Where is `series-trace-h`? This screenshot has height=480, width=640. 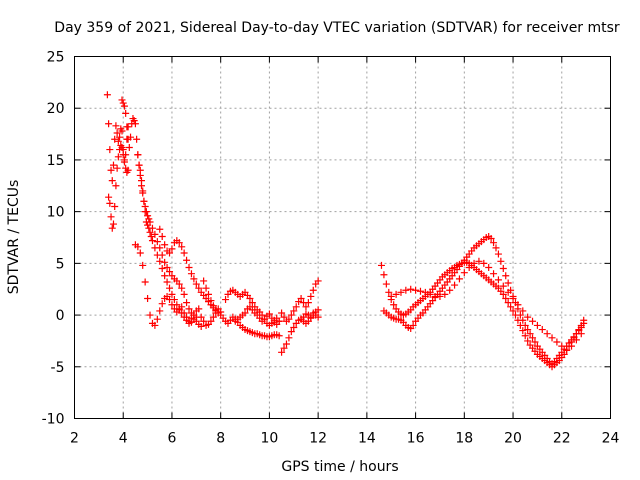 series-trace-h is located at coordinates (252, 307).